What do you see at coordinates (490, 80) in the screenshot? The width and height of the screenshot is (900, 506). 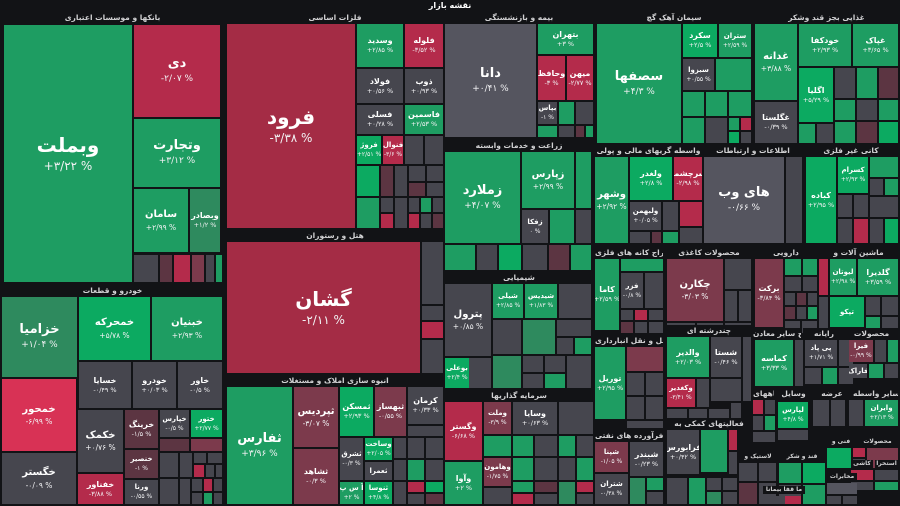 I see `stock-tile: دانا +۰/۴۱ %` at bounding box center [490, 80].